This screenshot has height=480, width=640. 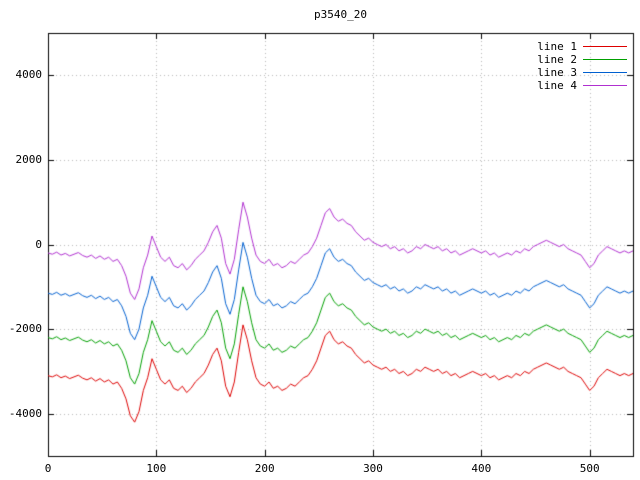 What do you see at coordinates (38, 244) in the screenshot?
I see `y-tick-label: 0` at bounding box center [38, 244].